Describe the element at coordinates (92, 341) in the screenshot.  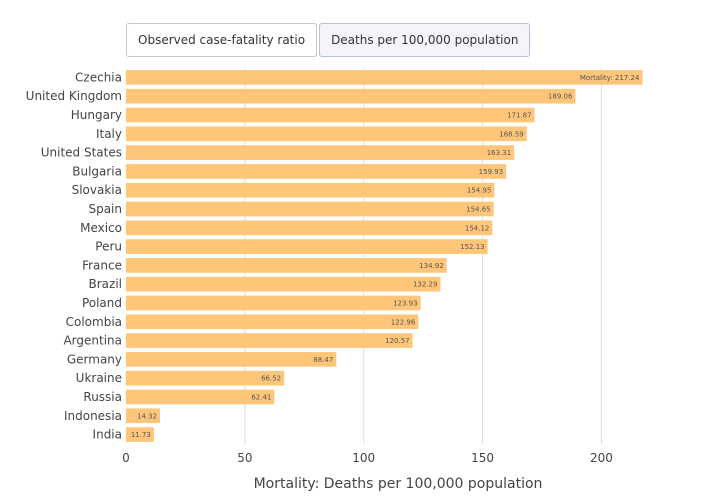
I see `category-label: Argentina` at that location.